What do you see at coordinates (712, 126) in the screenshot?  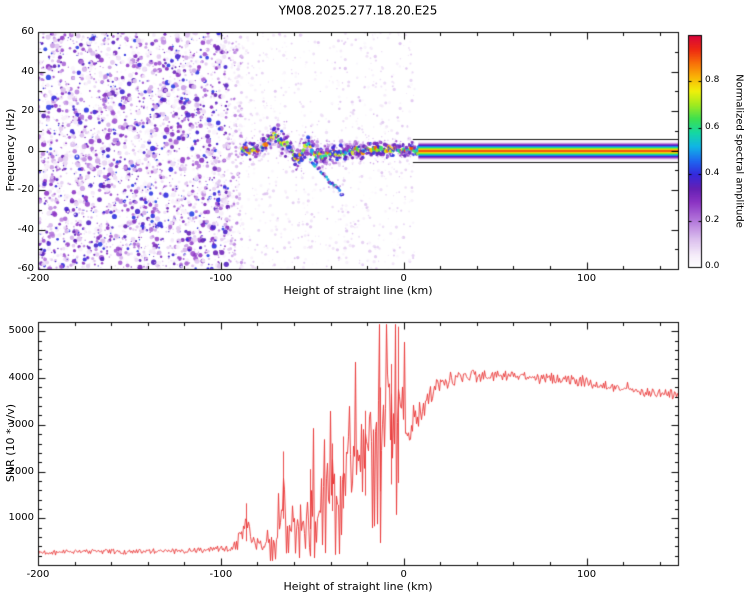 I see `colorbar-tick-3: 0.6` at bounding box center [712, 126].